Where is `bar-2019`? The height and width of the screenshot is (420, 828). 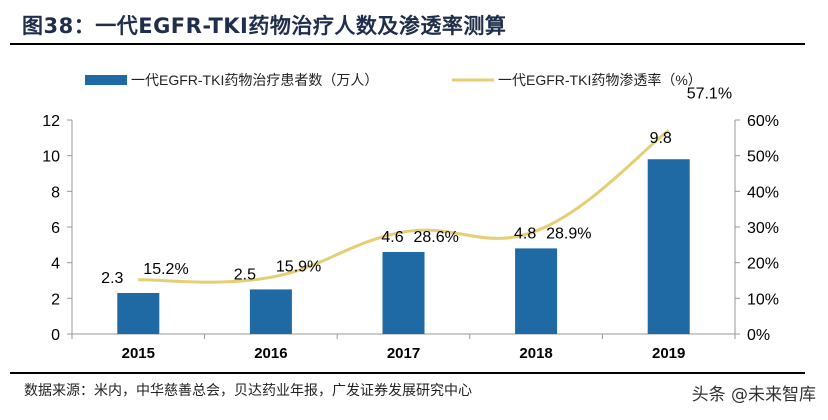
bar-2019 is located at coordinates (668, 246).